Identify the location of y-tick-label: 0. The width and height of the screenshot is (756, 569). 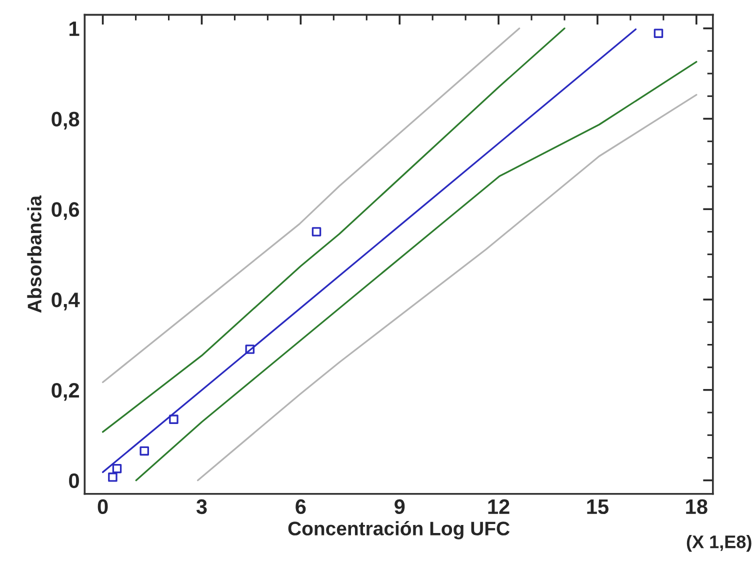
(74, 480).